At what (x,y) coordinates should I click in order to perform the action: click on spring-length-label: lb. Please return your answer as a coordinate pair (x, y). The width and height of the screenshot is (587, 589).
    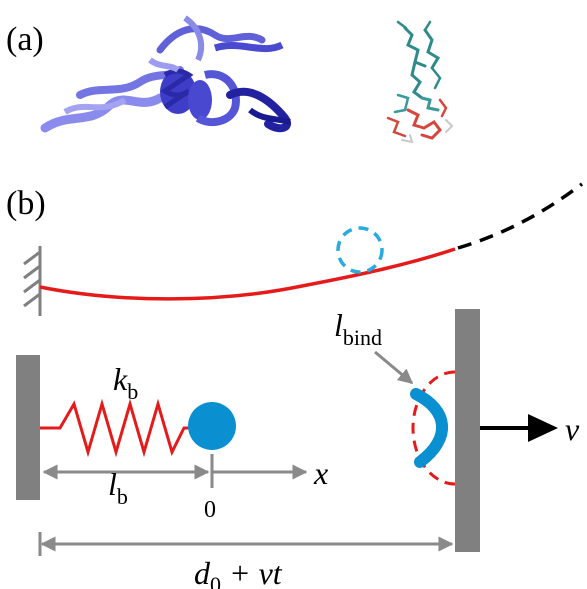
    Looking at the image, I should click on (118, 487).